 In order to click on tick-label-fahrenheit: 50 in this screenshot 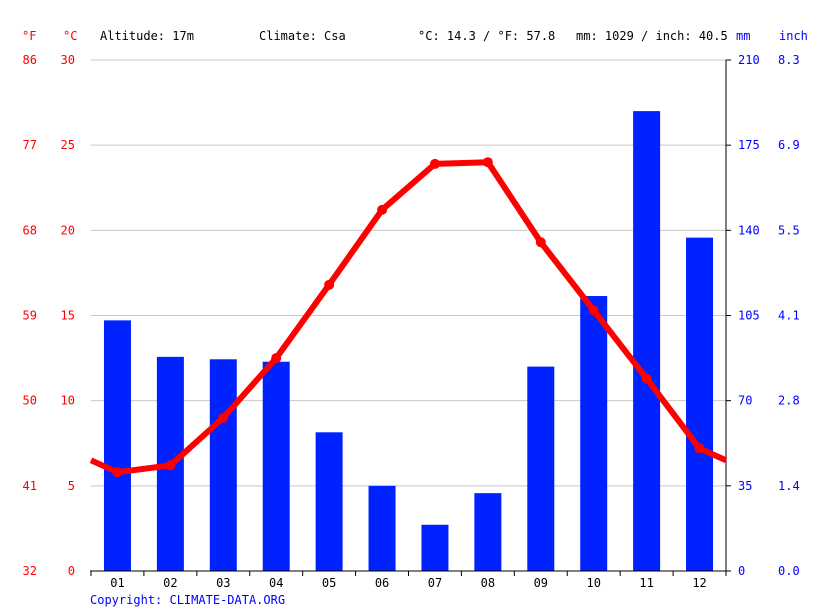, I will do `click(30, 401)`.